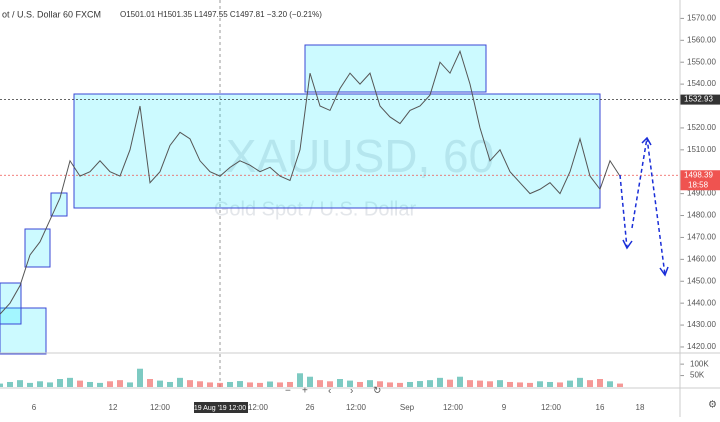  What do you see at coordinates (288, 391) in the screenshot?
I see `zoom-out: −` at bounding box center [288, 391].